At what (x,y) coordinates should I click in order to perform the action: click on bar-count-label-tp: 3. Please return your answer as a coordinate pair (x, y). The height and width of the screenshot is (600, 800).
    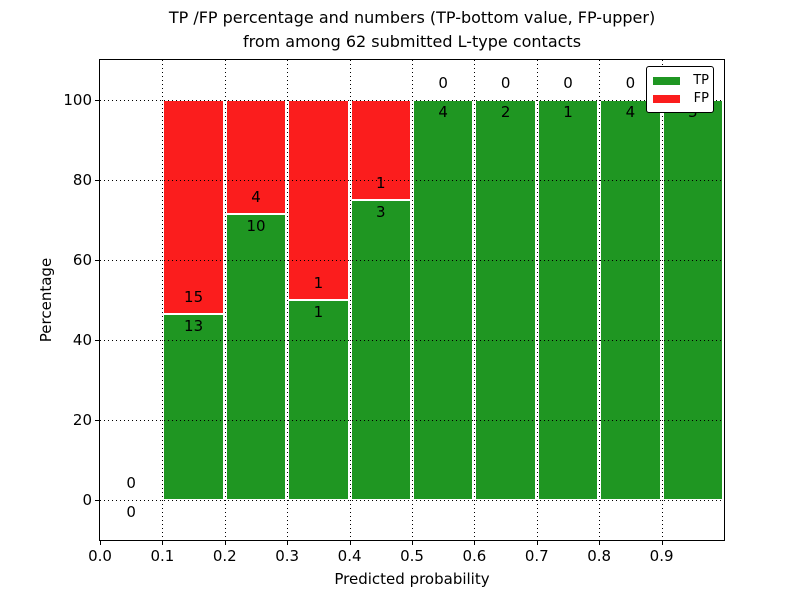
    Looking at the image, I should click on (381, 212).